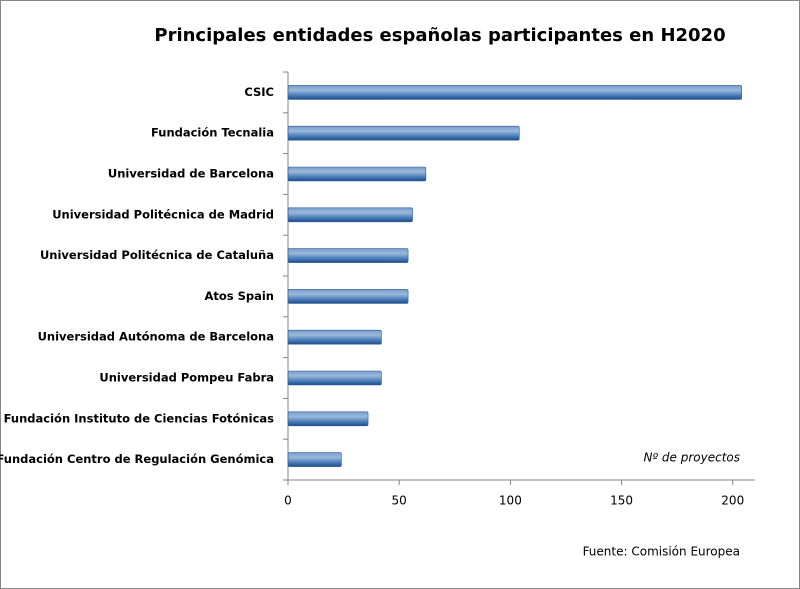 The image size is (800, 589). What do you see at coordinates (163, 214) in the screenshot?
I see `y-tick-label: Universidad Politécnica de Madrid` at bounding box center [163, 214].